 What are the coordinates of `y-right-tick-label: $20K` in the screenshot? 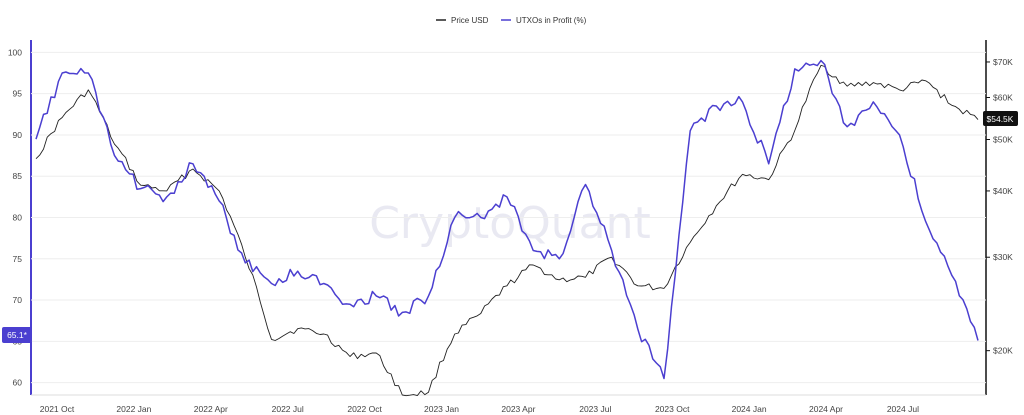 It's located at (1003, 351).